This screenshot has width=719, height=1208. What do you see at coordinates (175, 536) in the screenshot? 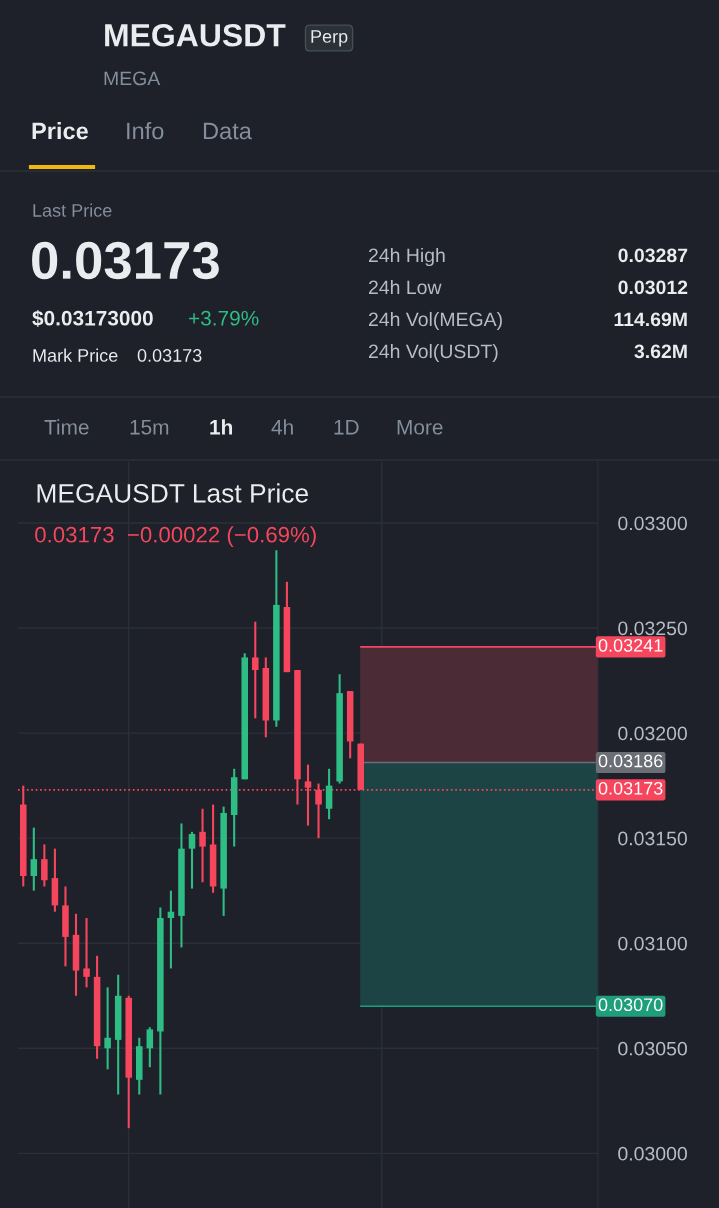
I see `text: 0.03173 −0.00022 (−0.69%)` at bounding box center [175, 536].